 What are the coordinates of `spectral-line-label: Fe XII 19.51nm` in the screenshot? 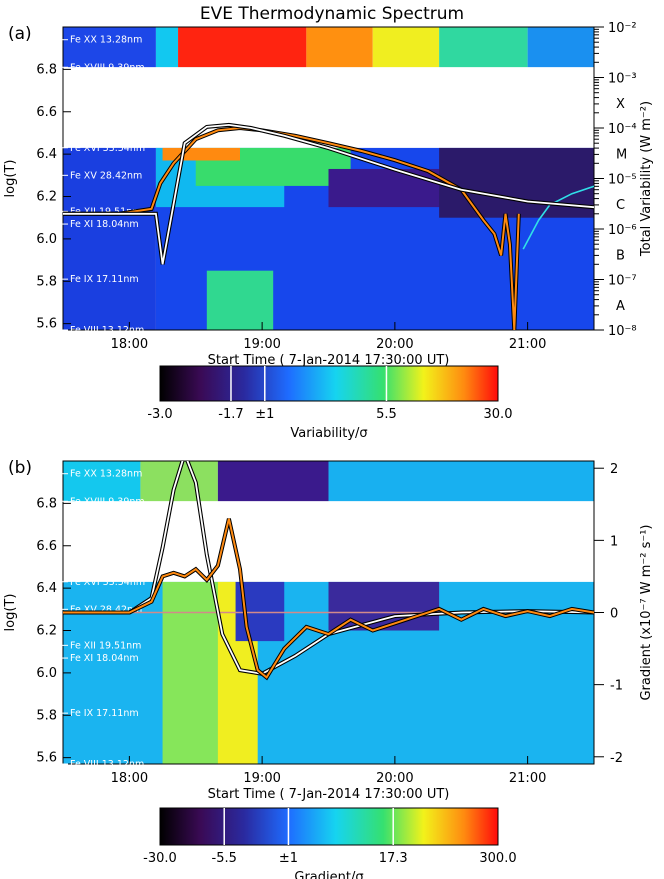 It's located at (105, 645).